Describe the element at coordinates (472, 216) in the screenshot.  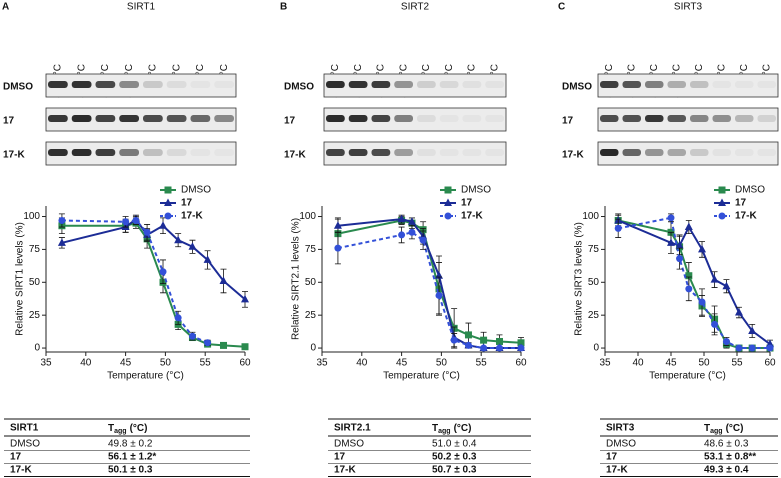
I see `legend-label: 17-K` at that location.